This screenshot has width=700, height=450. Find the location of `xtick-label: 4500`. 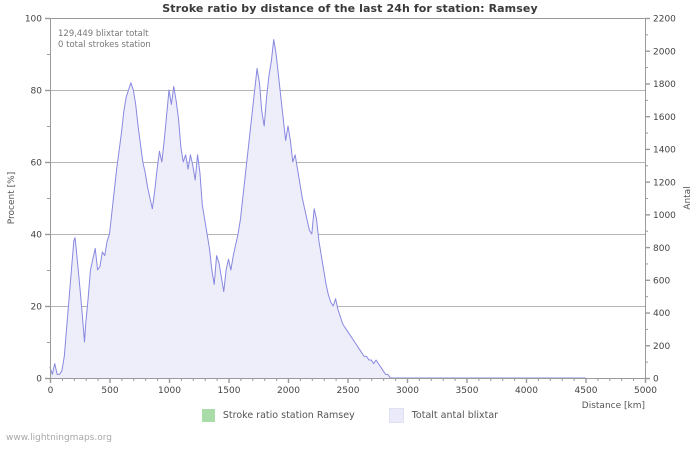

xtick-label: 4500 is located at coordinates (586, 391).